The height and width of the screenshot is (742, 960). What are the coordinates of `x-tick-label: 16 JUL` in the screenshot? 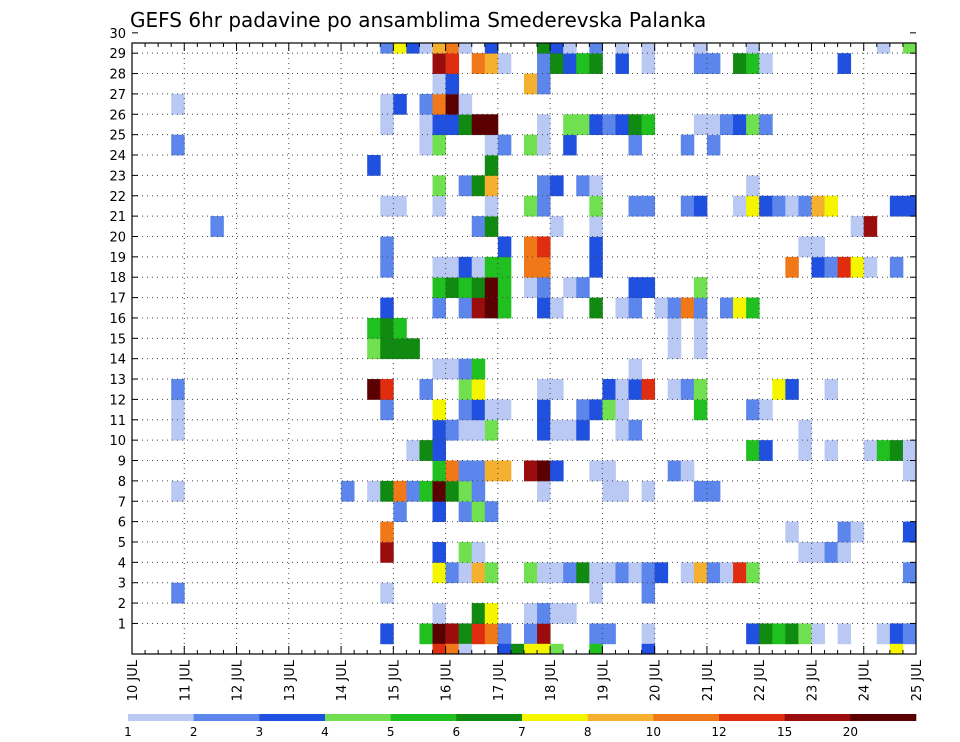 It's located at (447, 680).